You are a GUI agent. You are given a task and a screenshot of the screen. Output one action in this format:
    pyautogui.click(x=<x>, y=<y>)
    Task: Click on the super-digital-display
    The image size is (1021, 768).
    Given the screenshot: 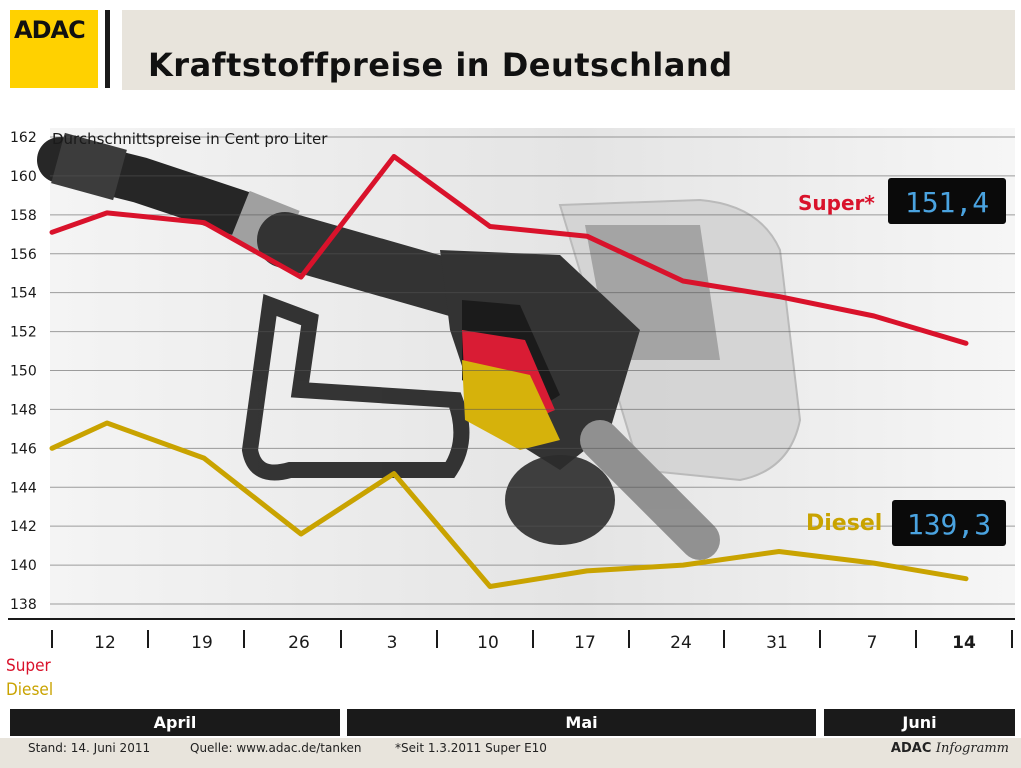 What is the action you would take?
    pyautogui.click(x=947, y=201)
    